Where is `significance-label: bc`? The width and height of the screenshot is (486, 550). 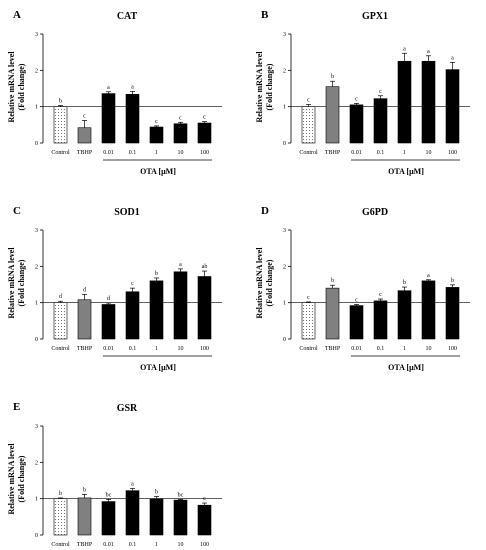
significance-label: bc is located at coordinates (181, 495).